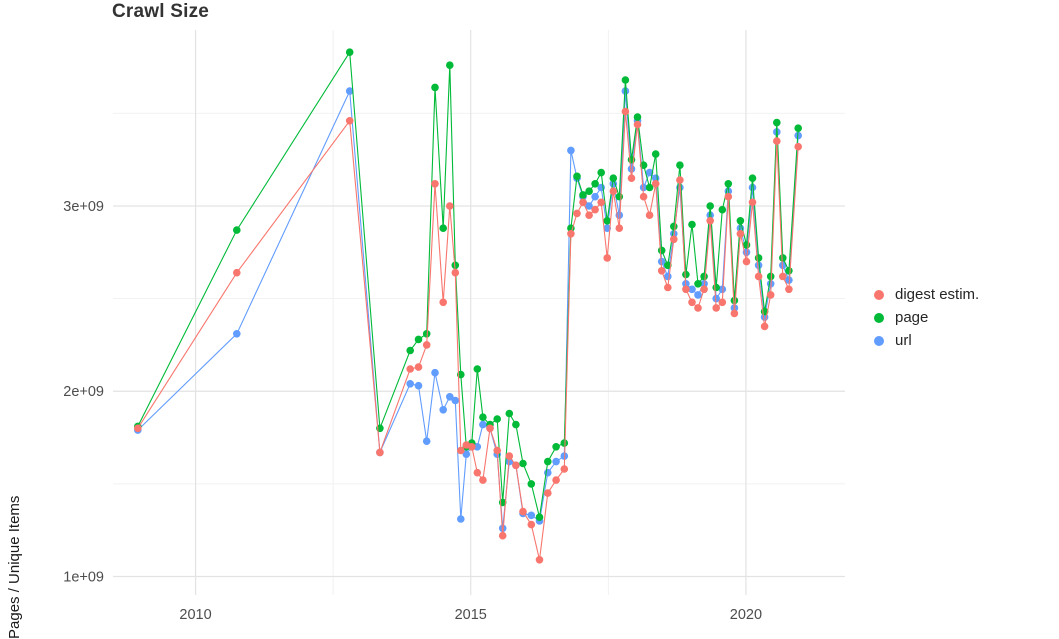 This screenshot has width=1059, height=639. What do you see at coordinates (937, 294) in the screenshot?
I see `legend-item-label: digest estim.` at bounding box center [937, 294].